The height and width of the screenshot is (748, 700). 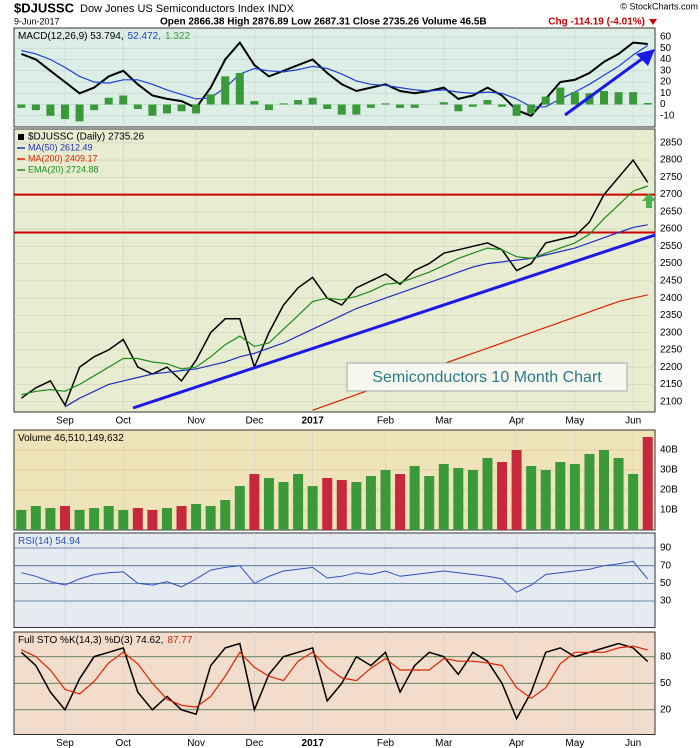 I want to click on y-tick-label: 70, so click(x=666, y=565).